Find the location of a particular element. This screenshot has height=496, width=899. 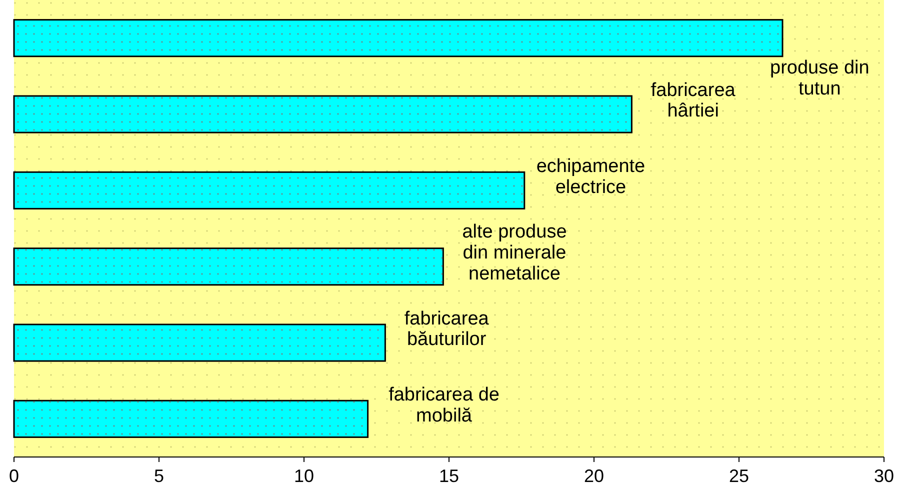

y-tick-label: fabricarea de mobilă is located at coordinates (444, 405).